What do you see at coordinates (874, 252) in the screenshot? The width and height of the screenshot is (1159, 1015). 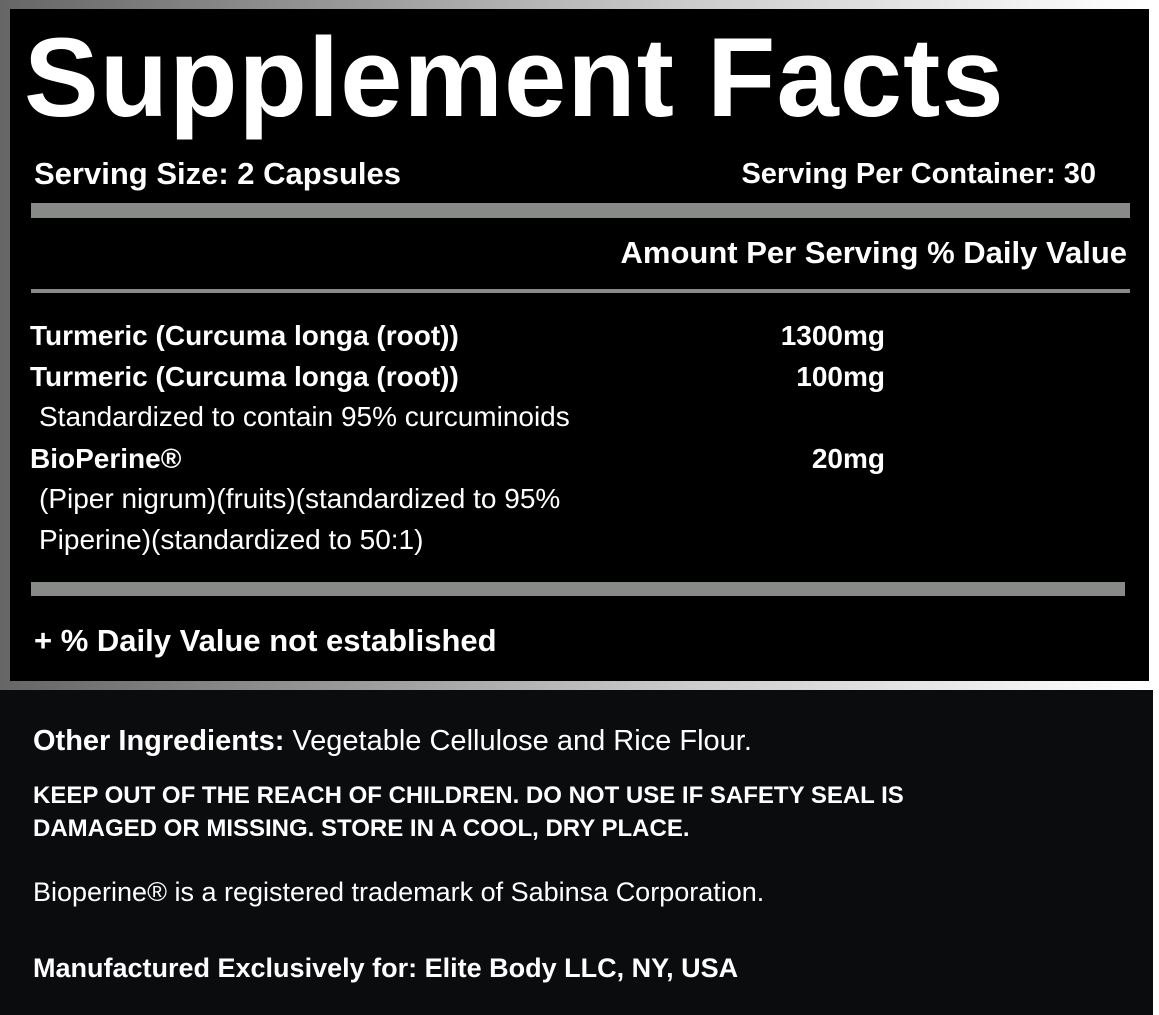 I see `column-header: Amount Per Serving % Daily Value` at bounding box center [874, 252].